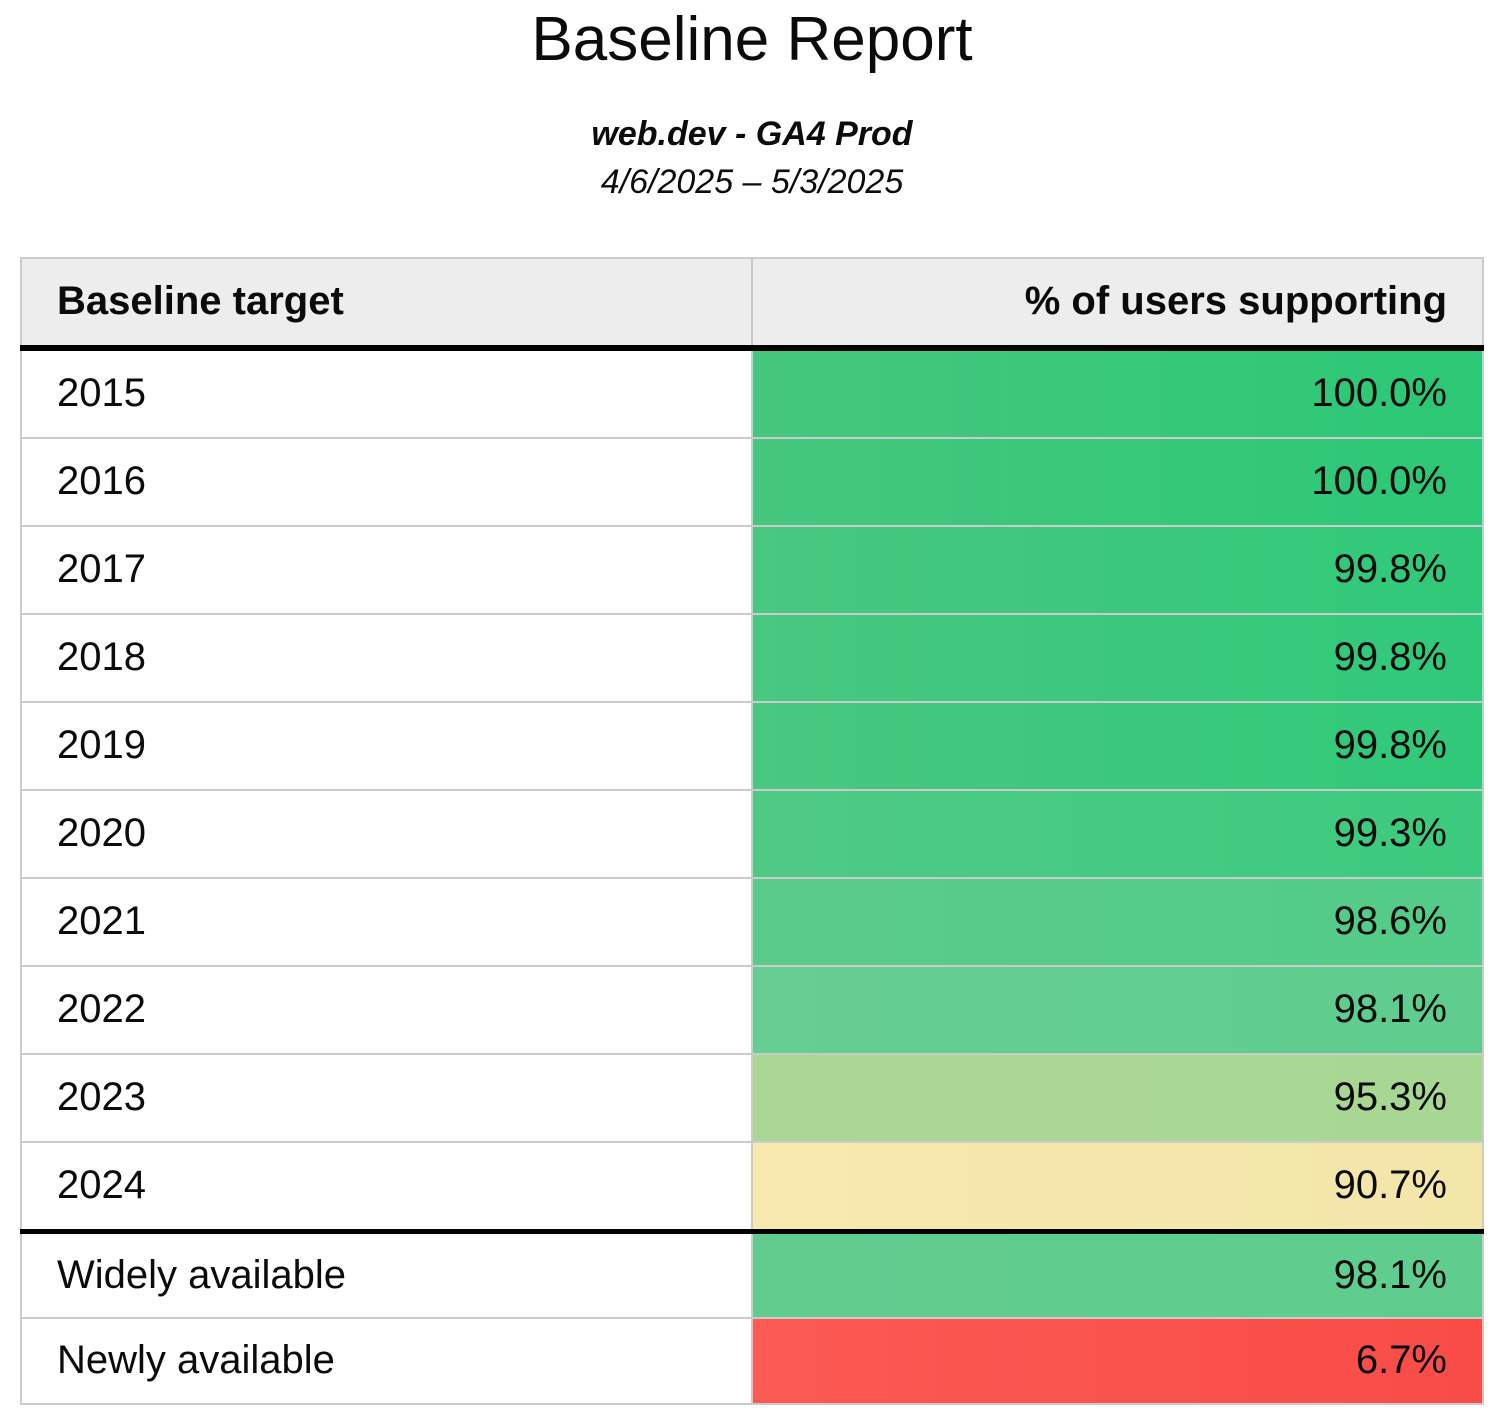 The image size is (1504, 1426). I want to click on baseline-target-cell: Widely available, so click(386, 1273).